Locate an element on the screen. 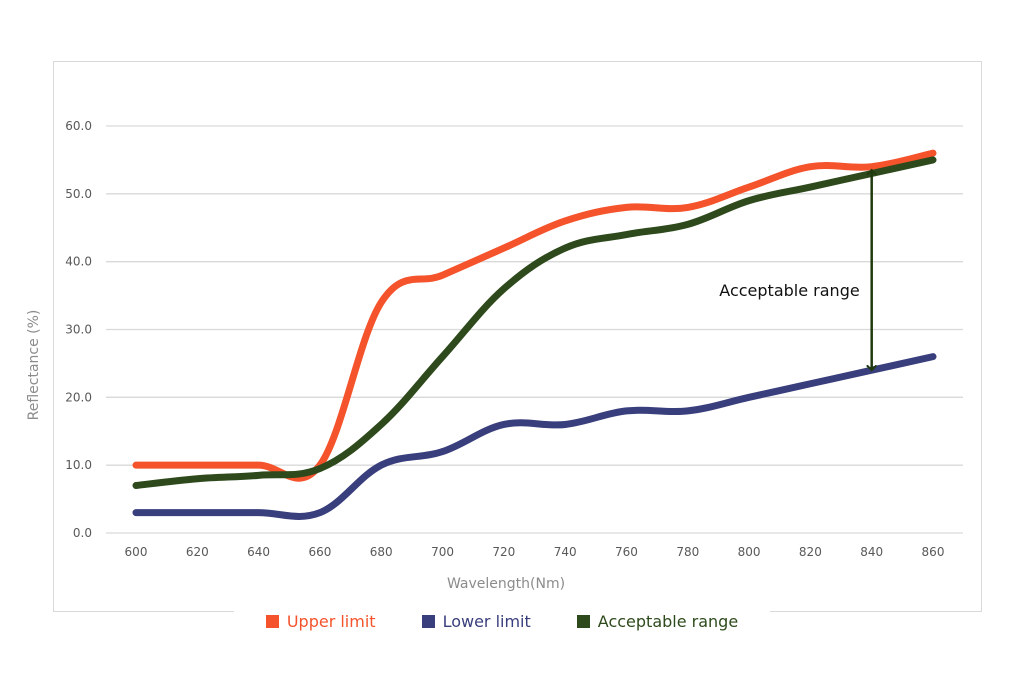 The height and width of the screenshot is (690, 1029). legend-label-acceptable-range: Acceptable range is located at coordinates (668, 621).